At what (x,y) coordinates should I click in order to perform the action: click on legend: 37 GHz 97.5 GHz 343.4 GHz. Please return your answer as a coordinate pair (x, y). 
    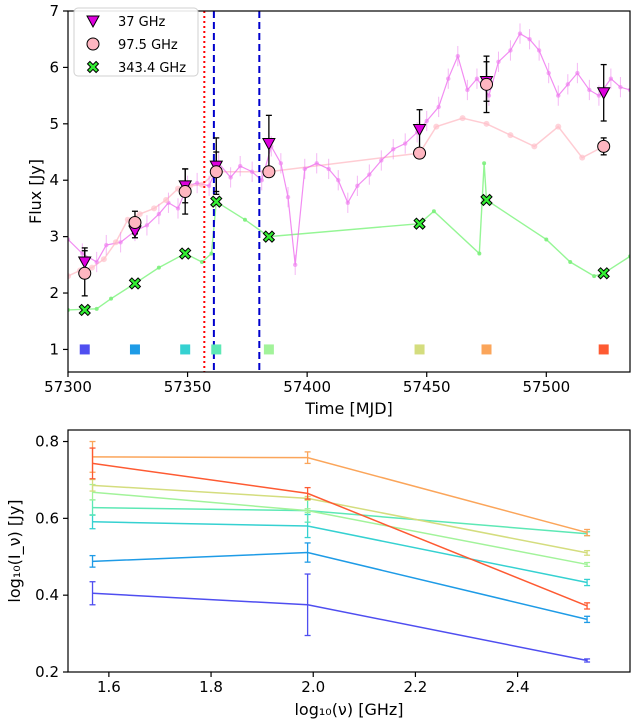
    Looking at the image, I should click on (136, 42).